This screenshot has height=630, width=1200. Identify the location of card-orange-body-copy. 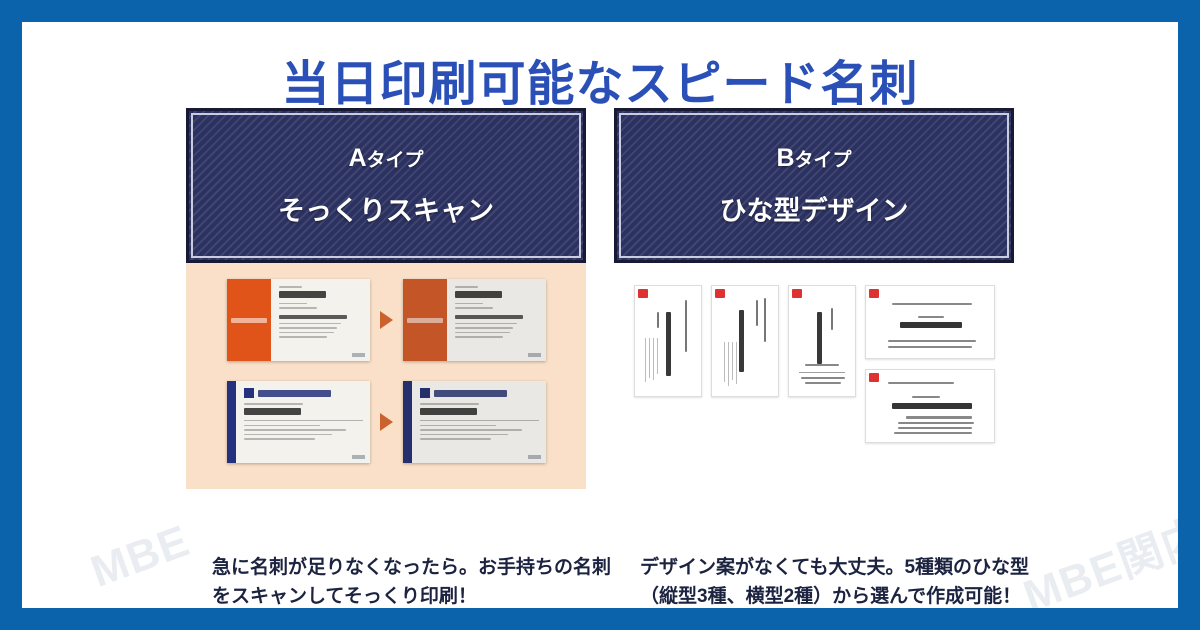
(496, 320).